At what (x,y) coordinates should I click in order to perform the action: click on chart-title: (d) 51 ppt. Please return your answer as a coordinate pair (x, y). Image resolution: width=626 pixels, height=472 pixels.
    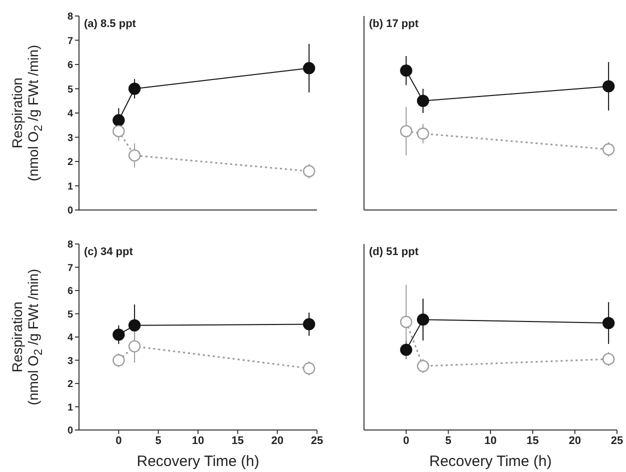
    Looking at the image, I should click on (393, 252).